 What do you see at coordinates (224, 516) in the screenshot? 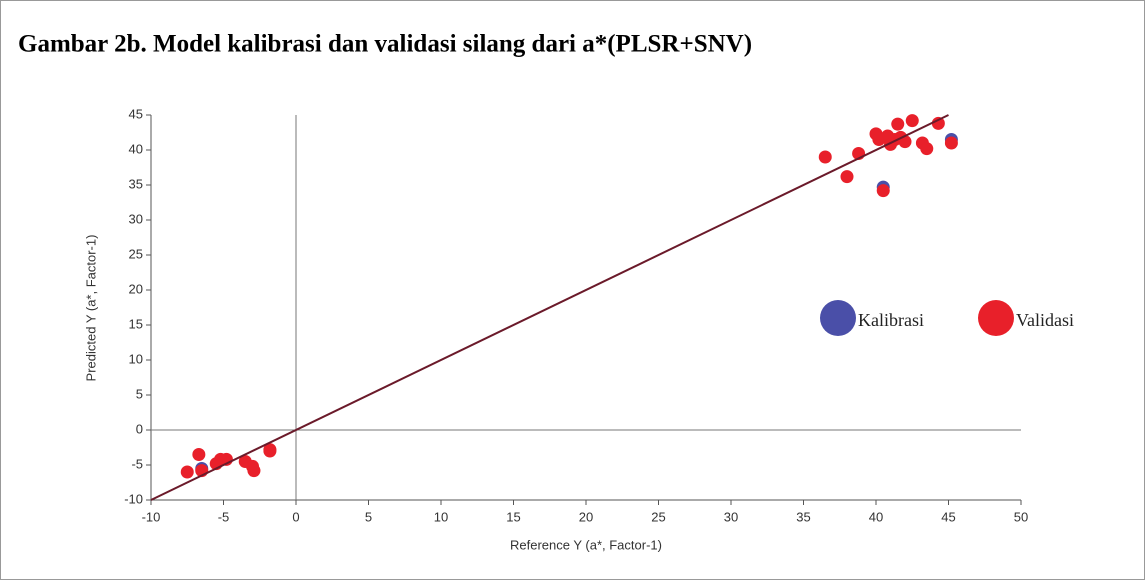
I see `x-tick-label: -5` at bounding box center [224, 516].